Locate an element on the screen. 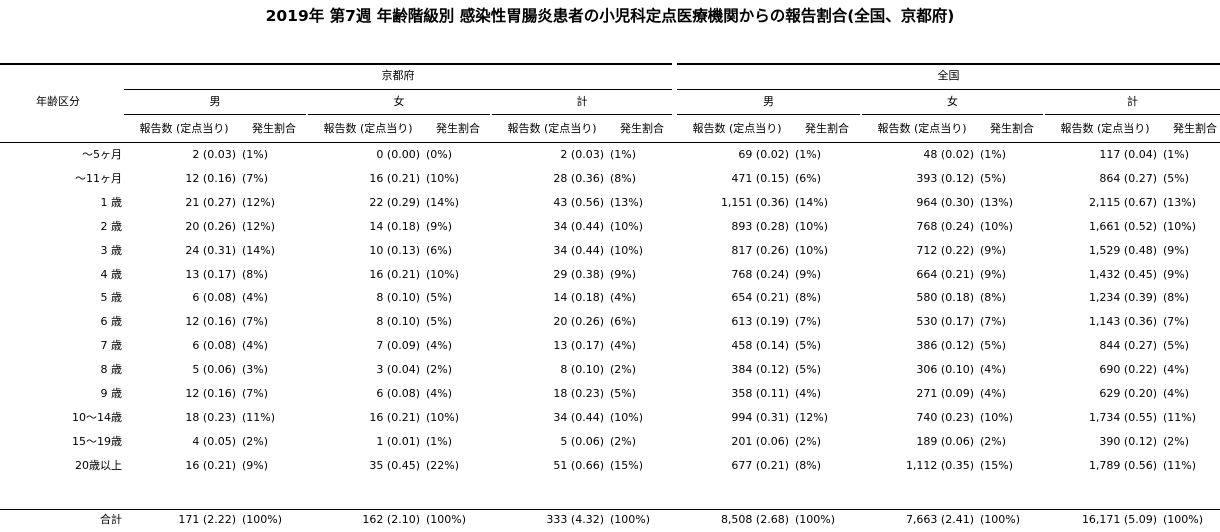 The image size is (1220, 532). report-count-cell: 35 (0.45) is located at coordinates (394, 465).